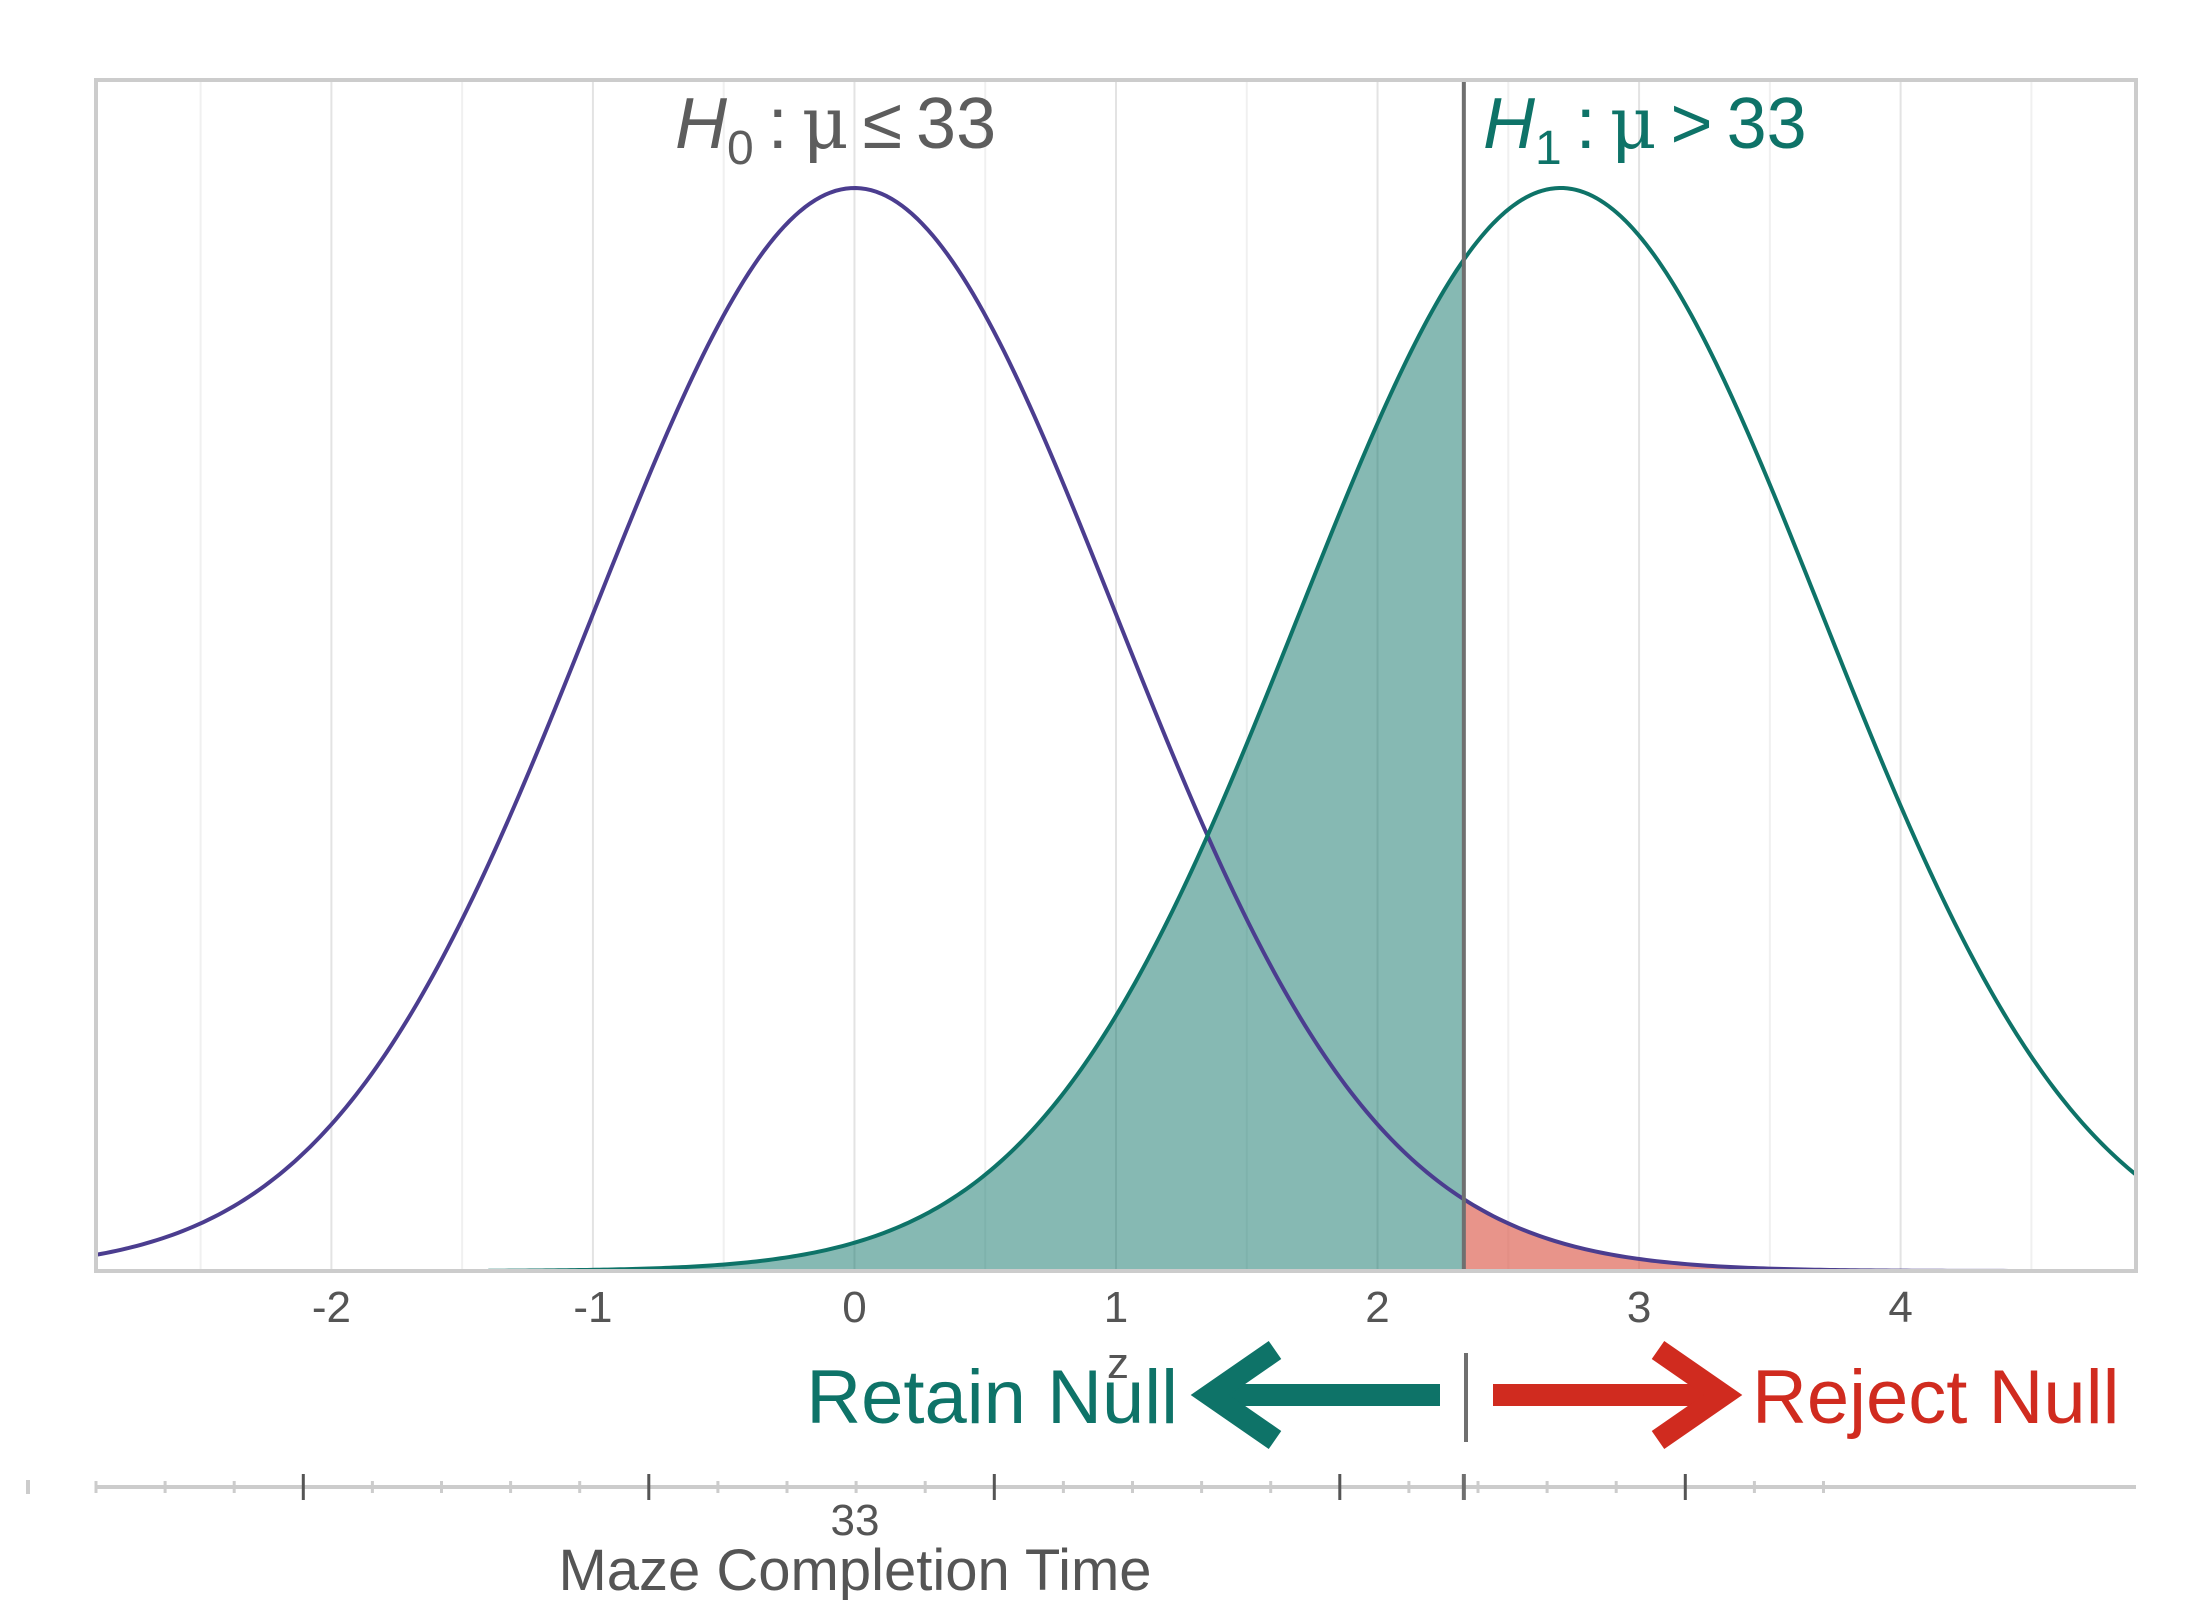  What do you see at coordinates (854, 1569) in the screenshot?
I see `secondary-axis-title: Maze Completion Time` at bounding box center [854, 1569].